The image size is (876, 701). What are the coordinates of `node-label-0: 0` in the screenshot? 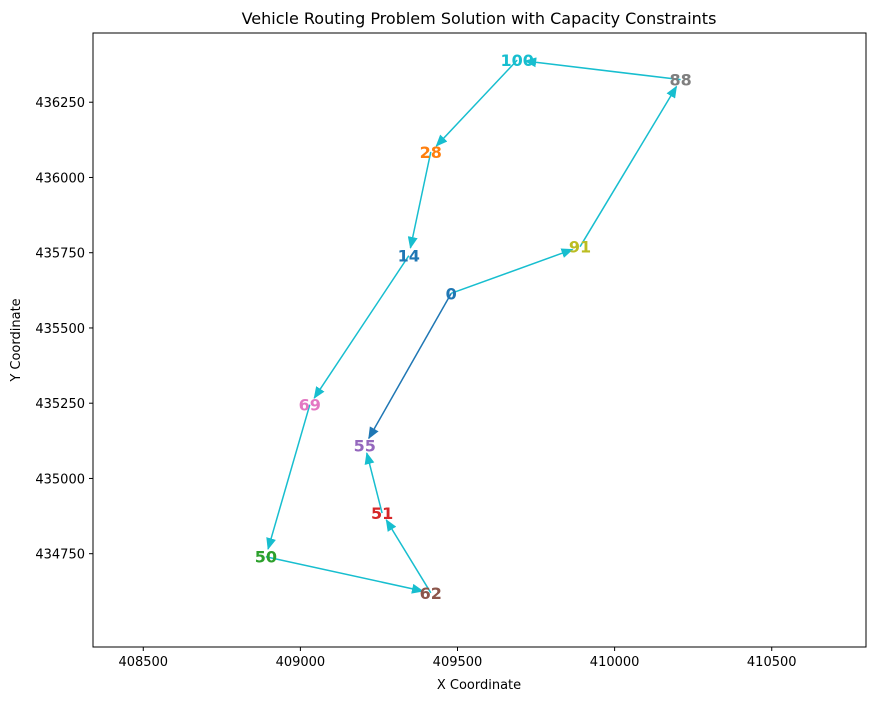 It's located at (451, 293).